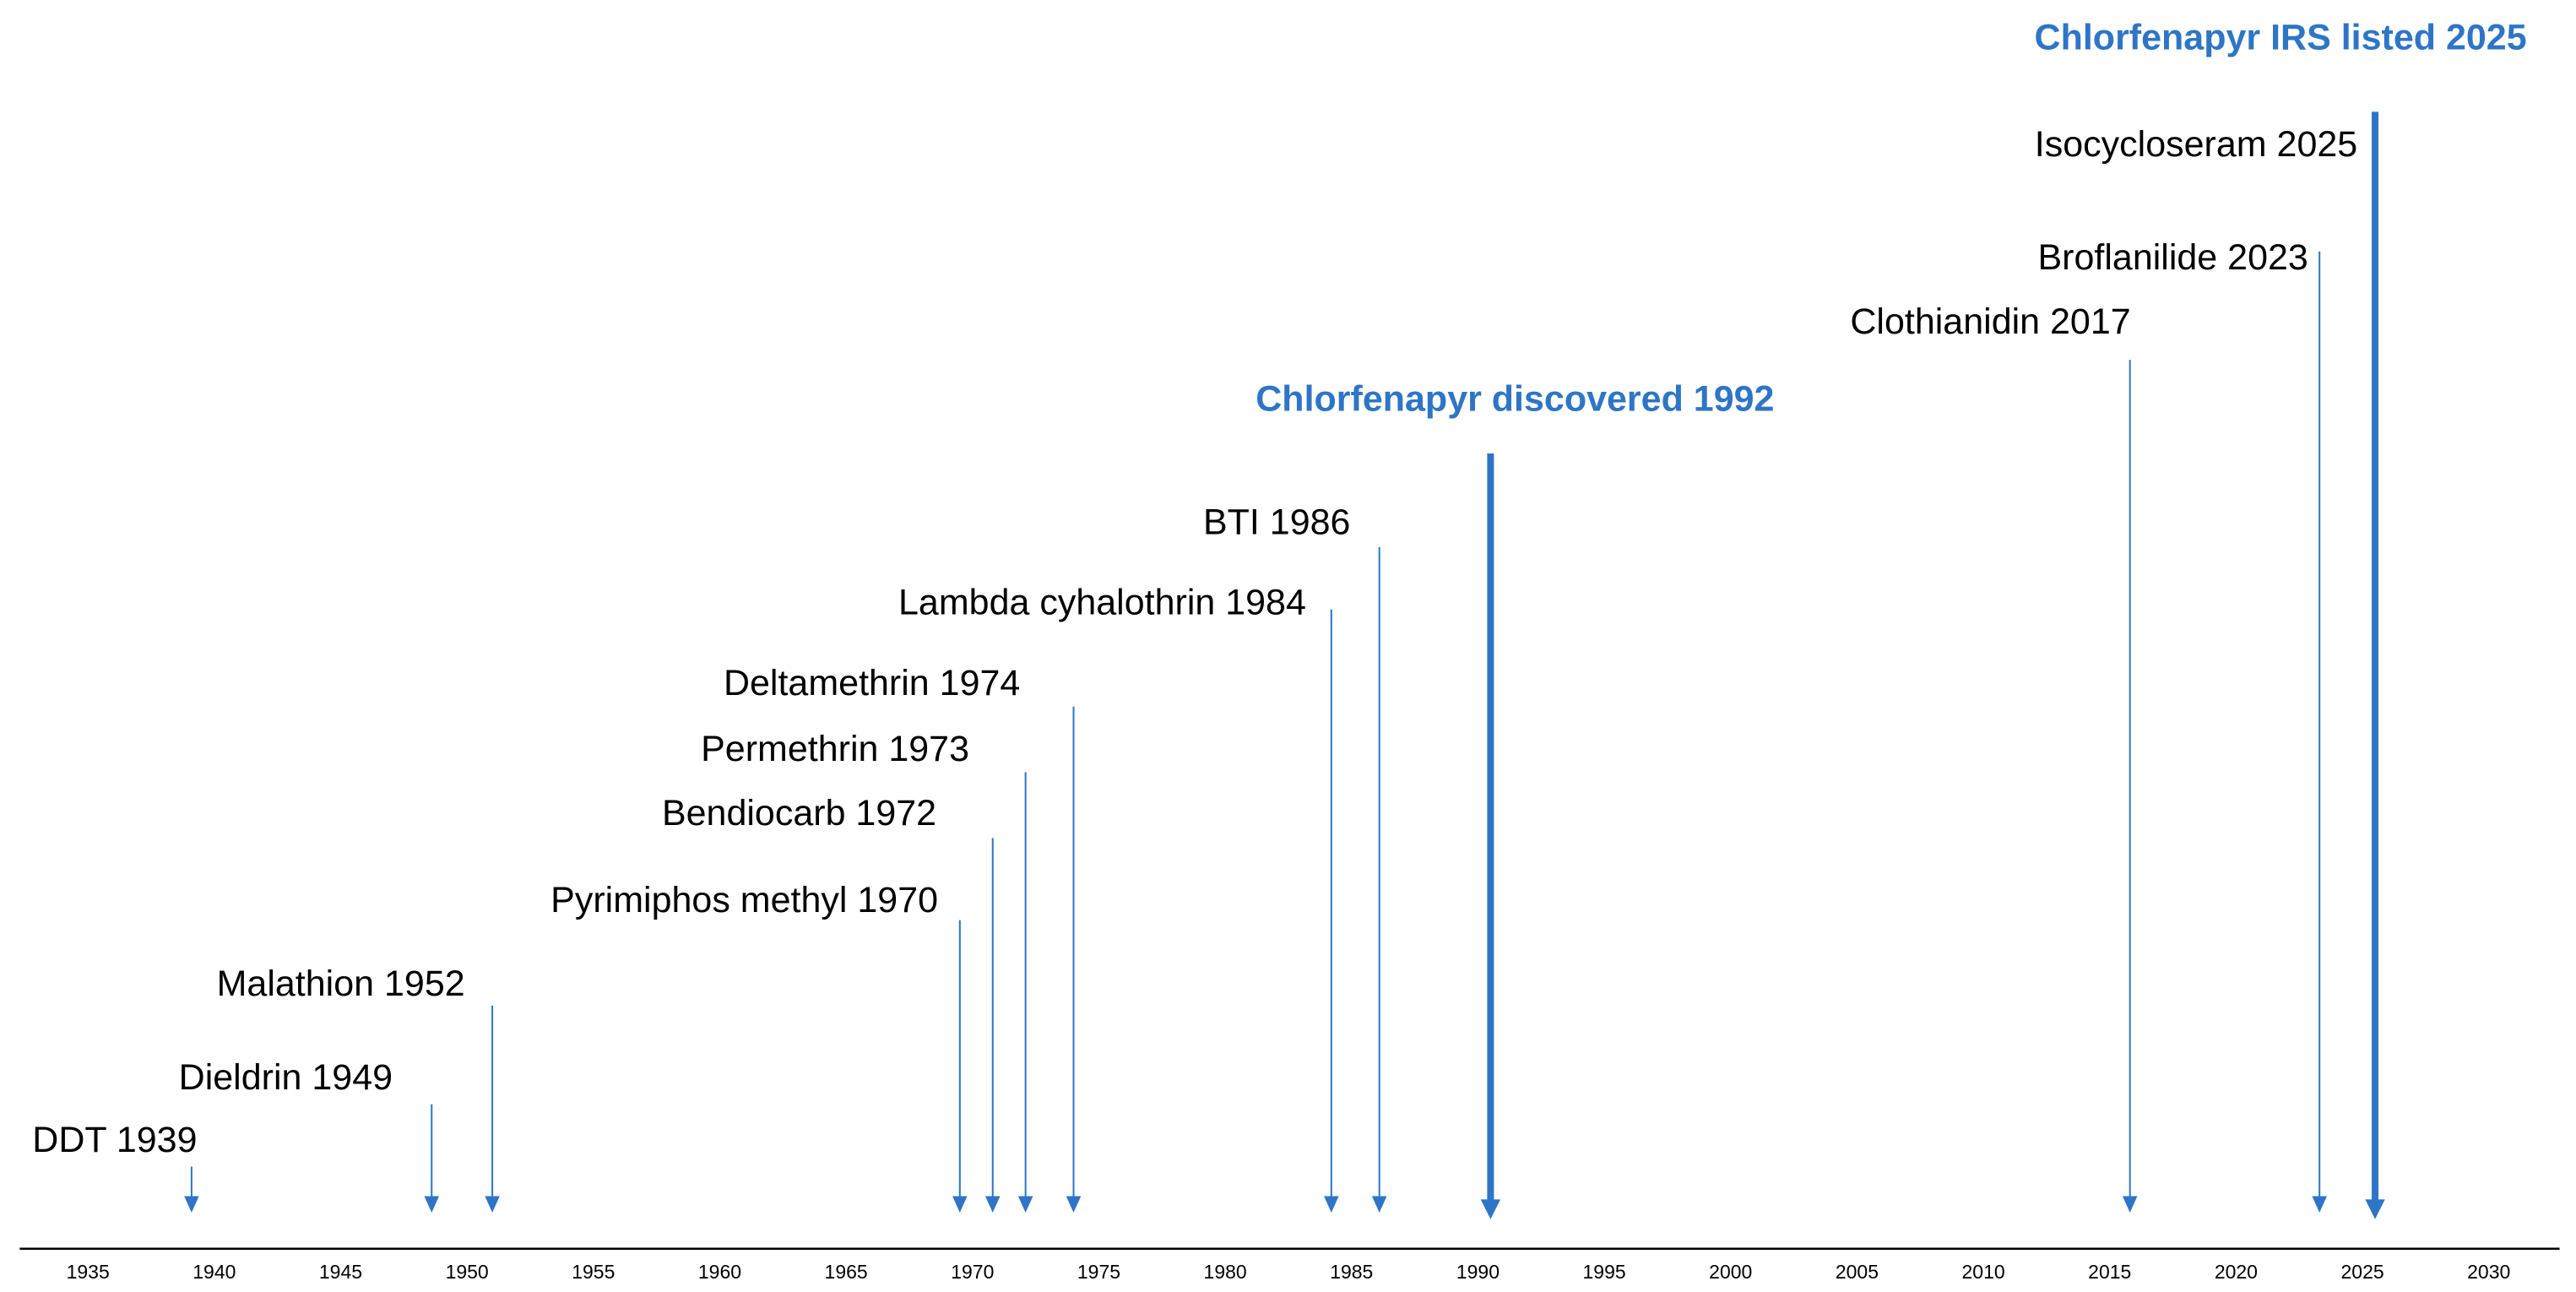 The image size is (2576, 1292). What do you see at coordinates (2172, 257) in the screenshot?
I see `event-label: Broflanilide 2023` at bounding box center [2172, 257].